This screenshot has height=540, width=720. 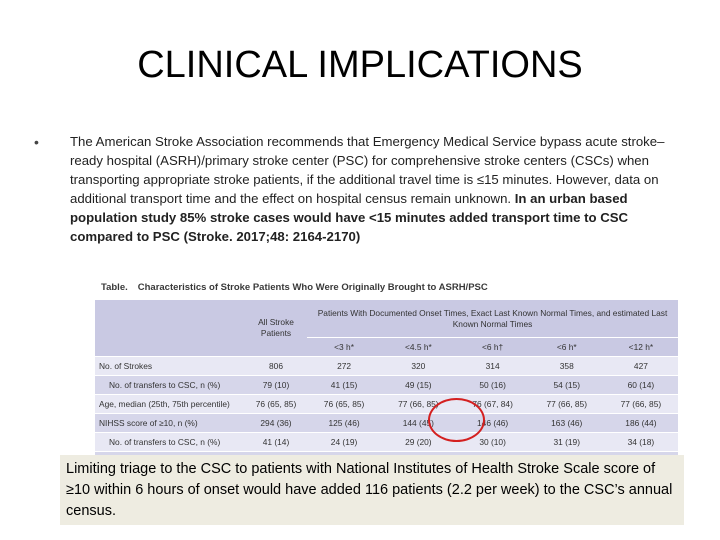 What do you see at coordinates (418, 442) in the screenshot?
I see `table-cell: 29 (20)` at bounding box center [418, 442].